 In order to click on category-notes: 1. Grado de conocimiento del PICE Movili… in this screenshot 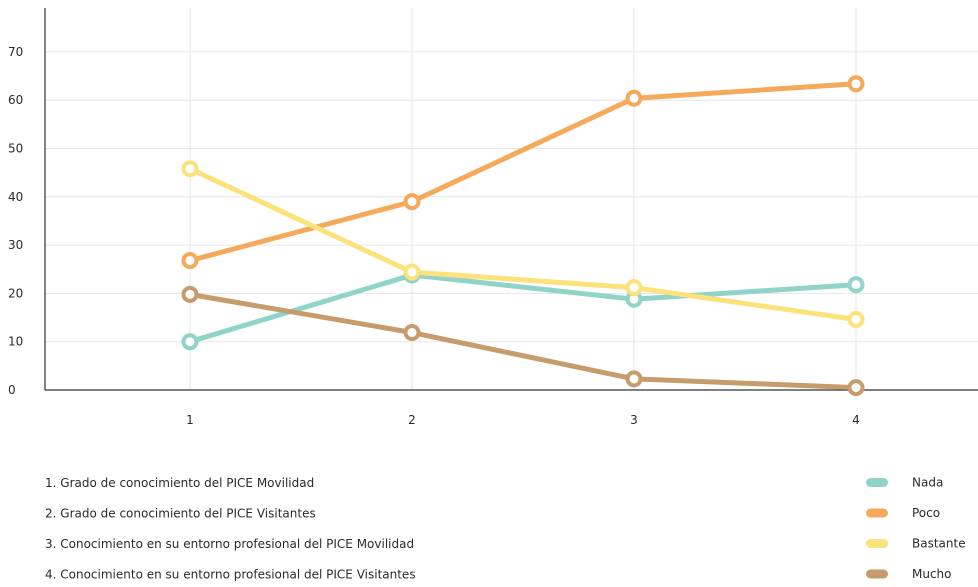, I will do `click(230, 529)`.